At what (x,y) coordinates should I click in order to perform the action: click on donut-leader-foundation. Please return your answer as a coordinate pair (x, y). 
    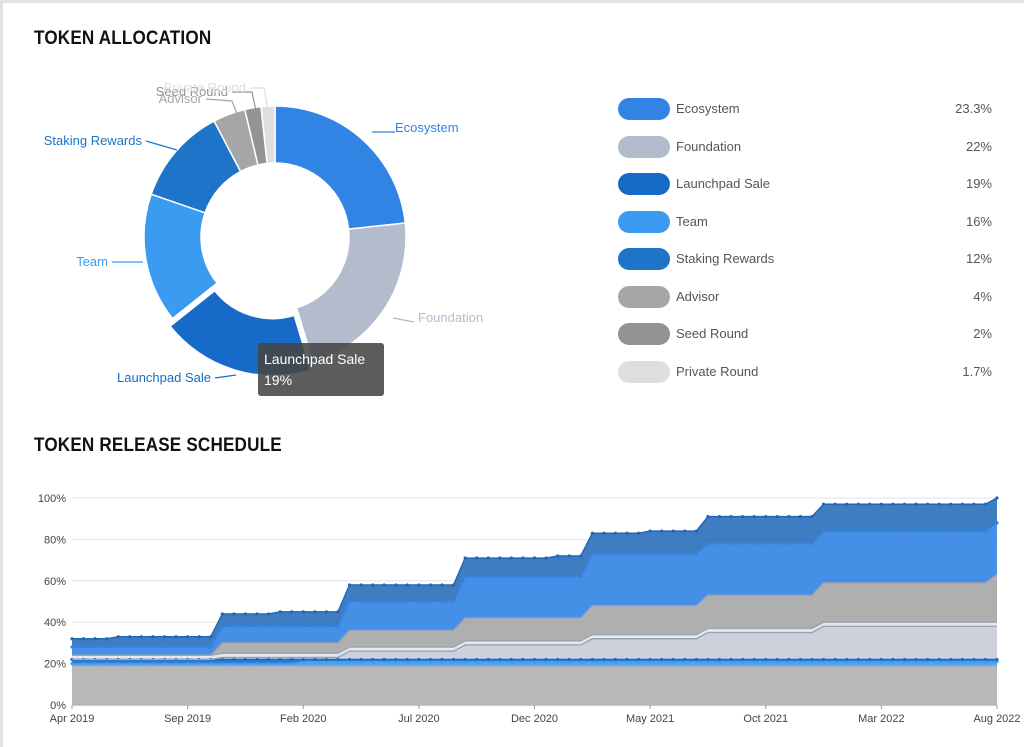
    Looking at the image, I should click on (403, 320).